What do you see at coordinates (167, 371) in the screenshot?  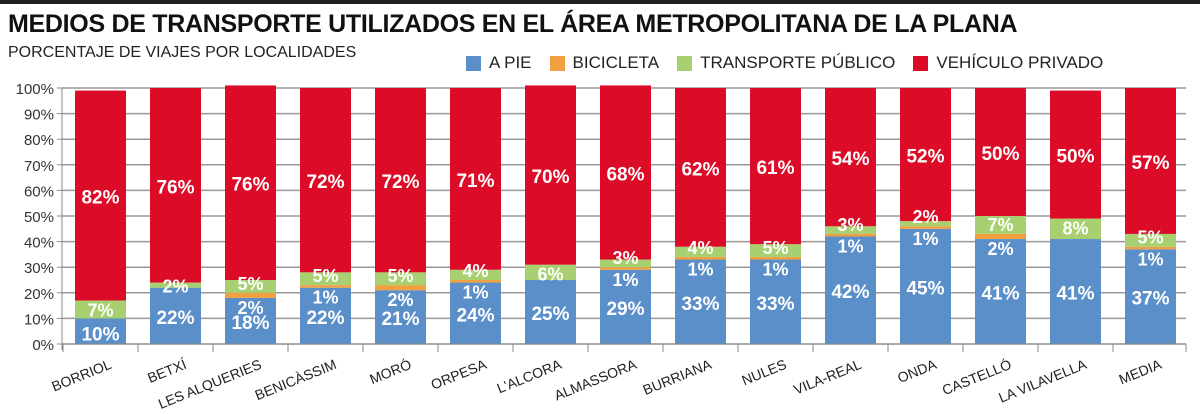 I see `x-tick-label: BETXÍ` at bounding box center [167, 371].